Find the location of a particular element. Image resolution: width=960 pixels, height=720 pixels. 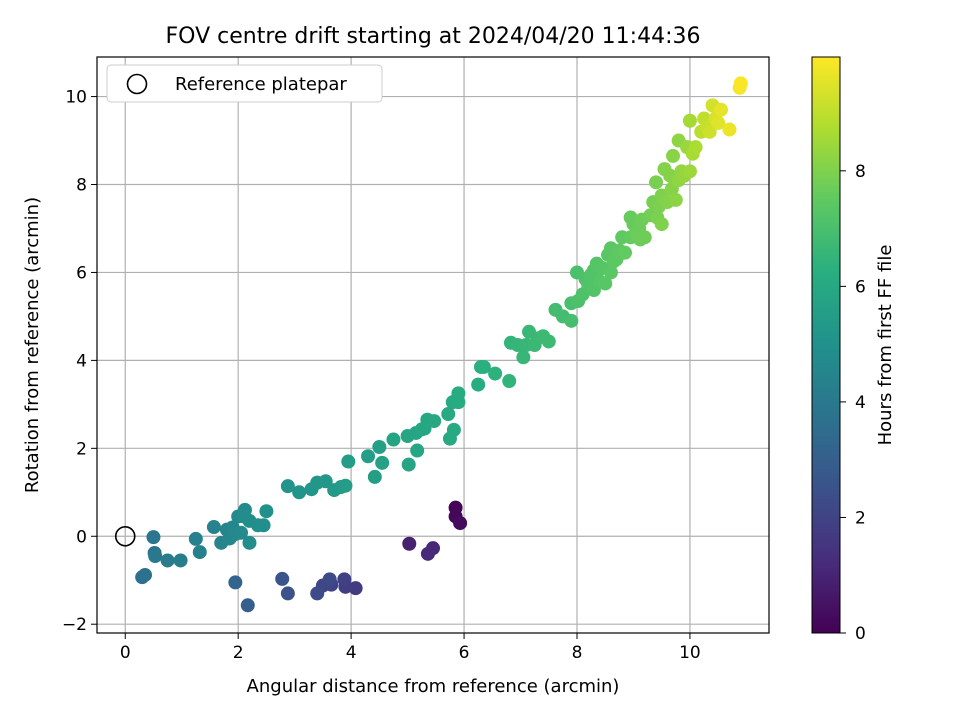

colorbar: 0 2 4 6 8 Hours from first FF file is located at coordinates (853, 350).